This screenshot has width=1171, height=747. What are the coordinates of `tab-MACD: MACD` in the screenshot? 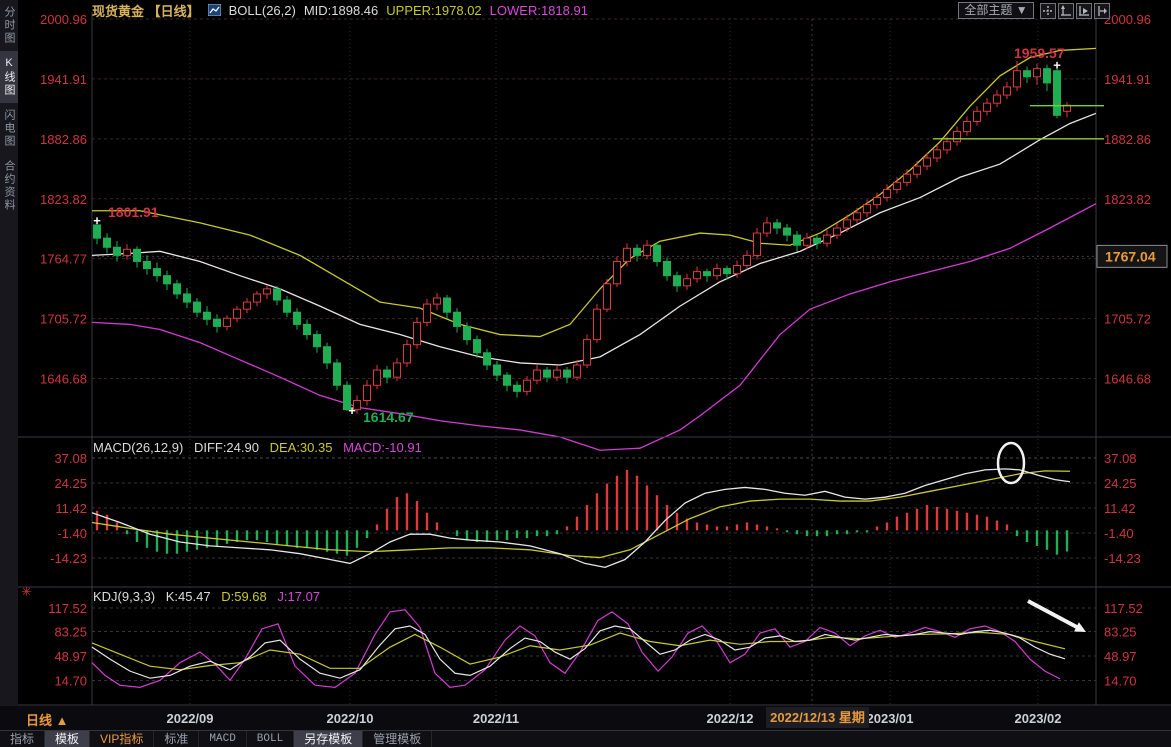 It's located at (223, 739).